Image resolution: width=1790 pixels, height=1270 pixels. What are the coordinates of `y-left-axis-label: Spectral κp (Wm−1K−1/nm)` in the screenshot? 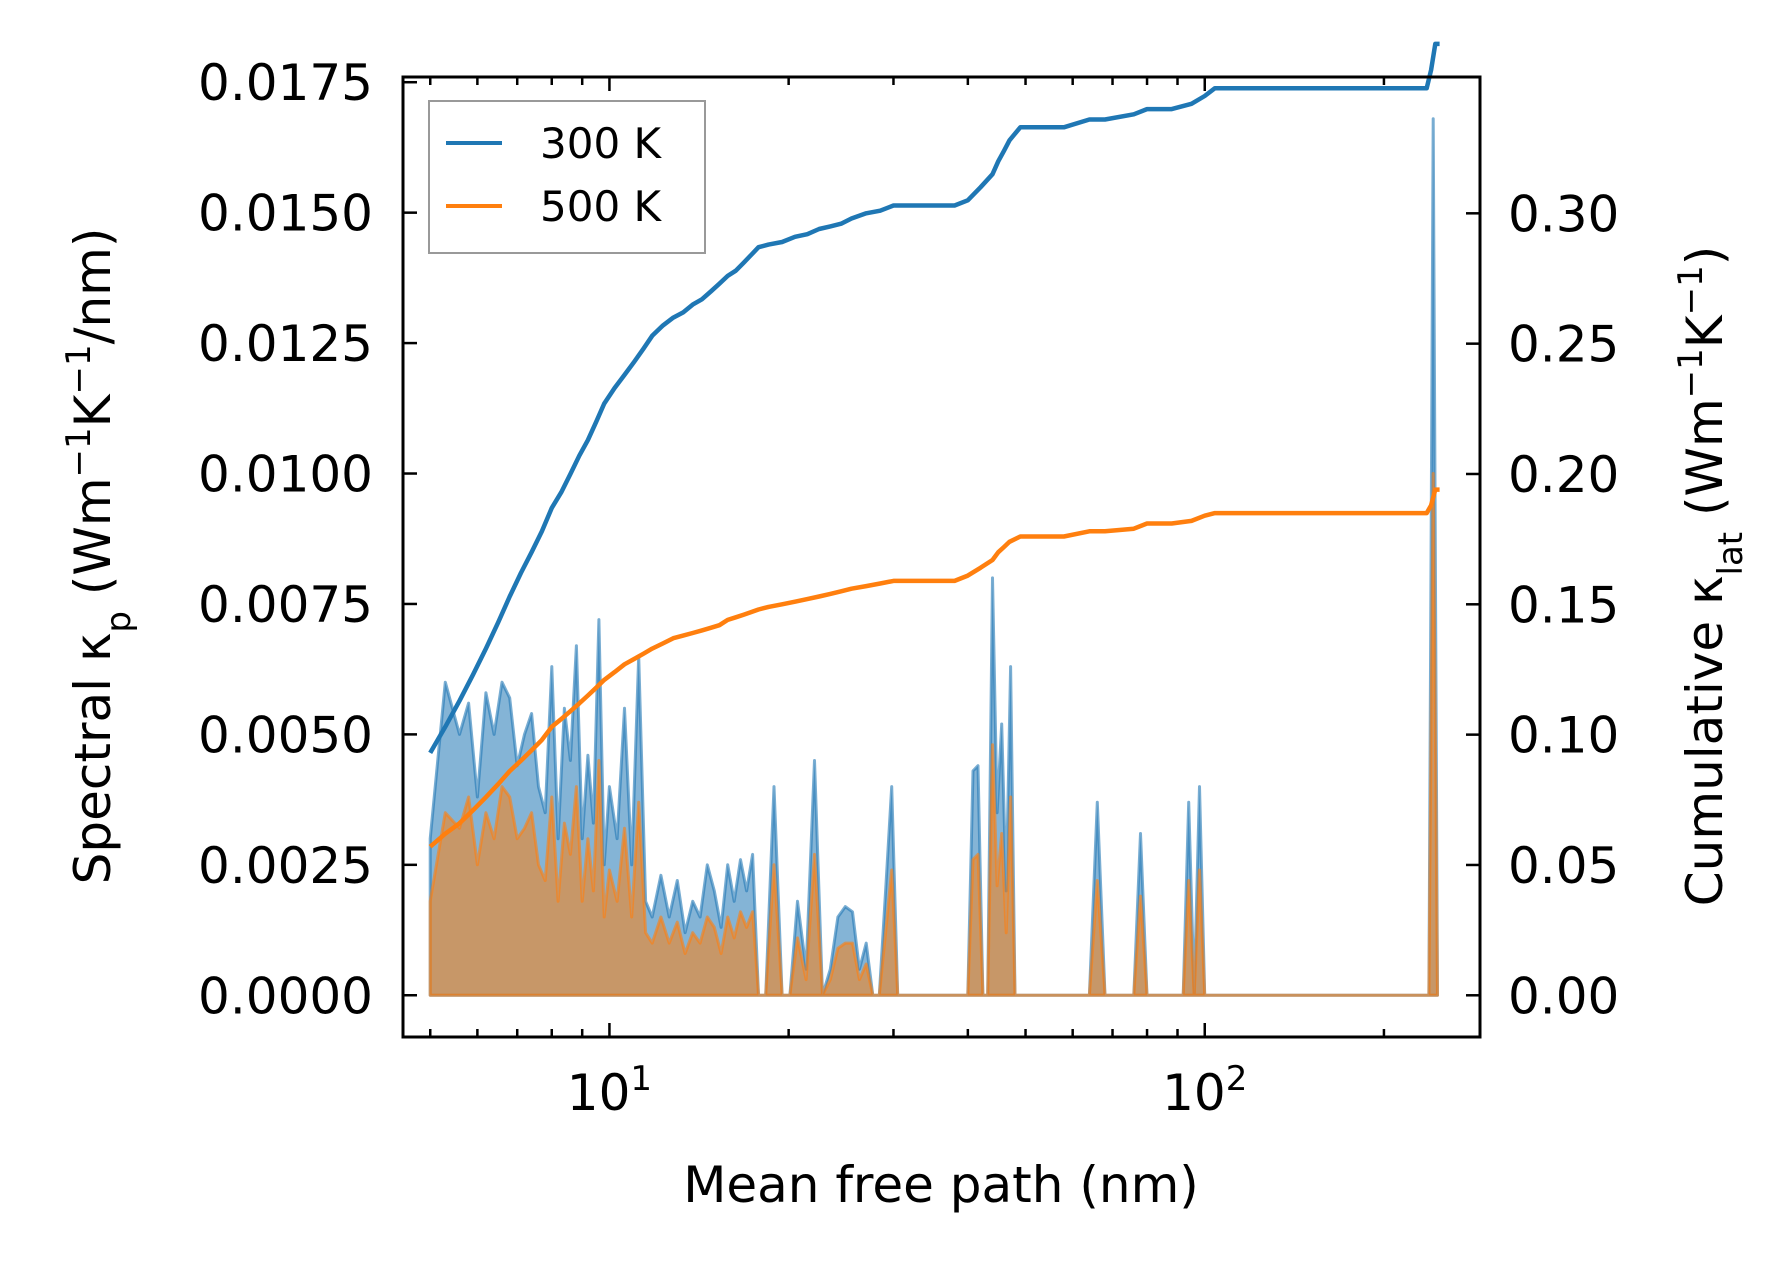 It's located at (99, 556).